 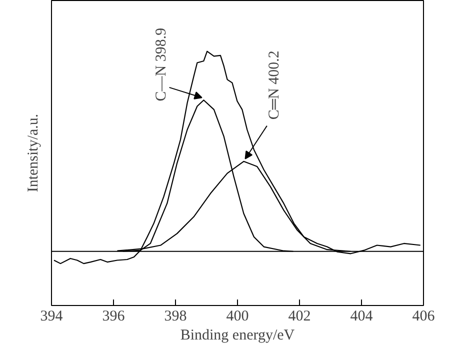 I want to click on x-tick-label: 396, so click(x=114, y=316).